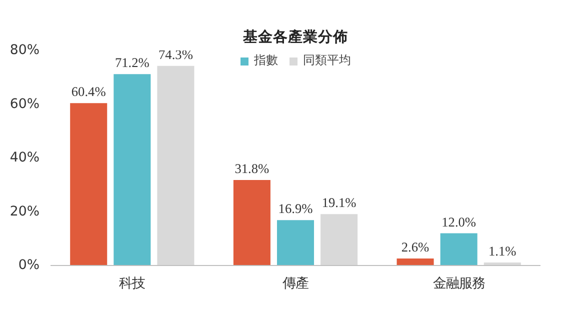  Describe the element at coordinates (339, 202) in the screenshot. I see `data-label: 19.1%` at that location.